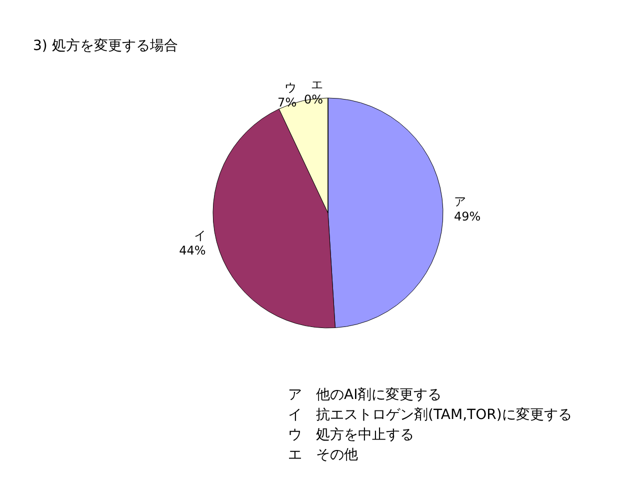 The image size is (640, 480). I want to click on data-label: 49%, so click(467, 217).